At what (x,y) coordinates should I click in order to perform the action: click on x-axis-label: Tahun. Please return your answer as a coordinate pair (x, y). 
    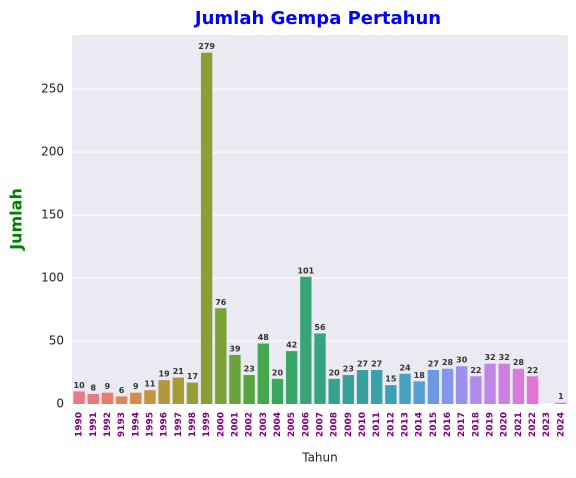
    Looking at the image, I should click on (319, 458).